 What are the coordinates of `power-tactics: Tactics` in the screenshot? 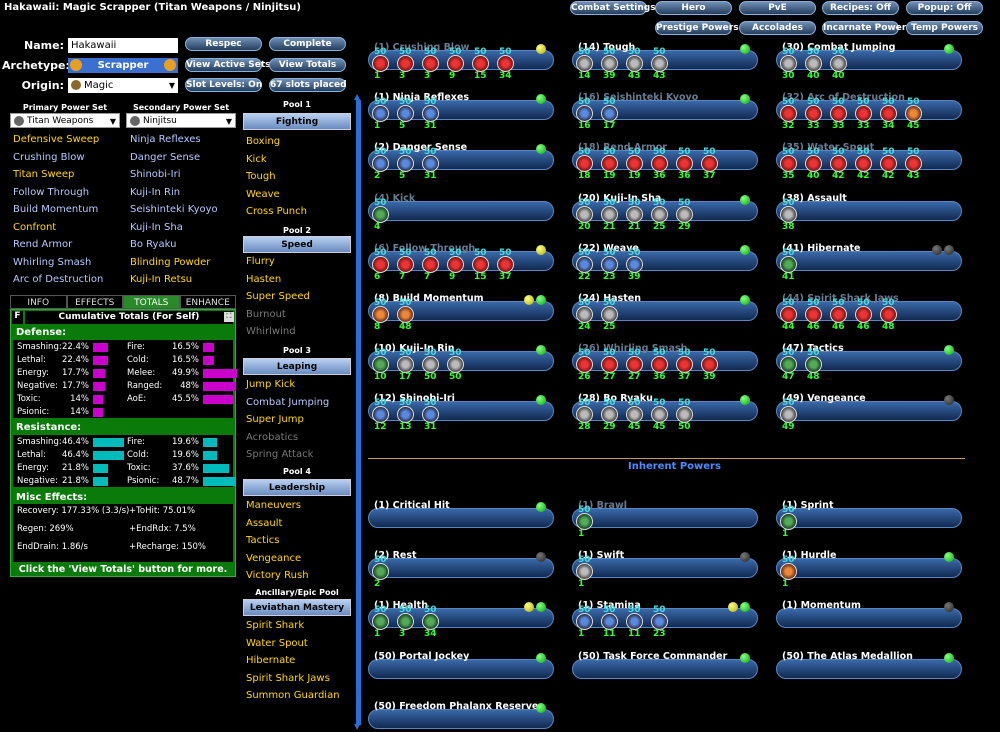 It's located at (263, 540).